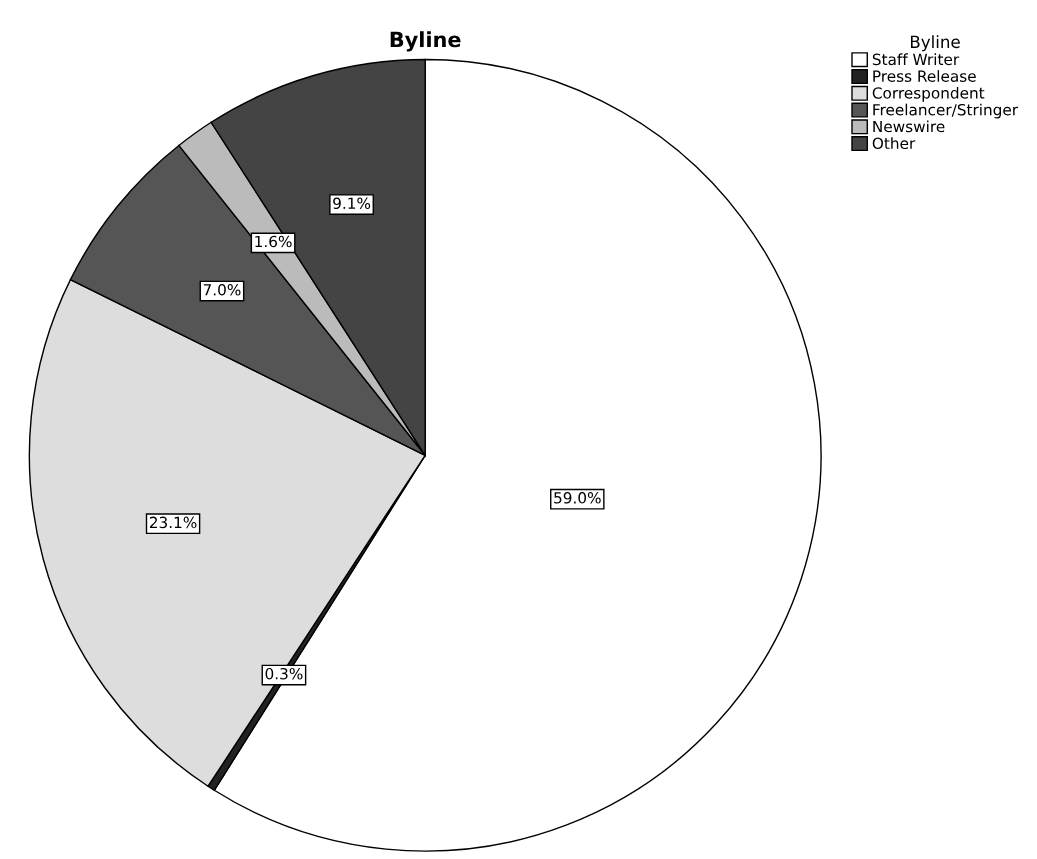 This screenshot has width=1037, height=859. What do you see at coordinates (916, 59) in the screenshot?
I see `legend-label: Staff Writer` at bounding box center [916, 59].